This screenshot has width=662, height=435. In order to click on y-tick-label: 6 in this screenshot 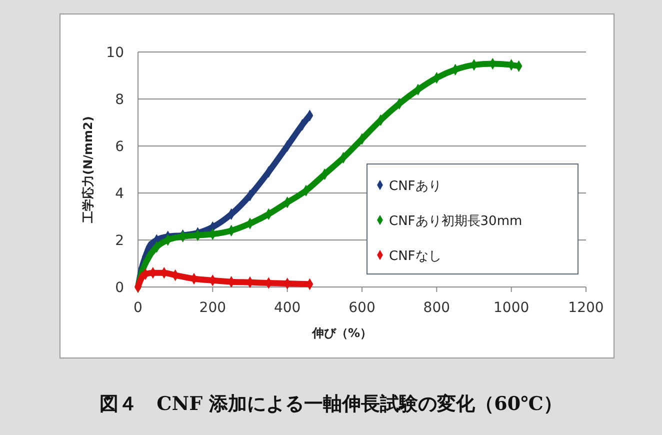, I will do `click(119, 147)`.